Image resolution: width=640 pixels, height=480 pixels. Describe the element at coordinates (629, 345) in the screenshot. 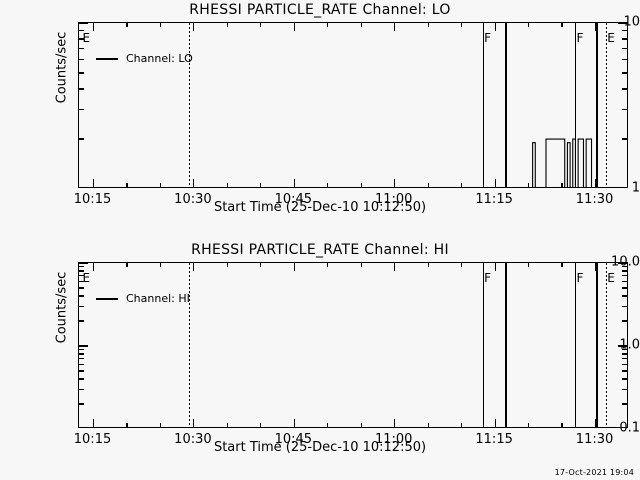

I see `y-tick-label: 1.0` at that location.